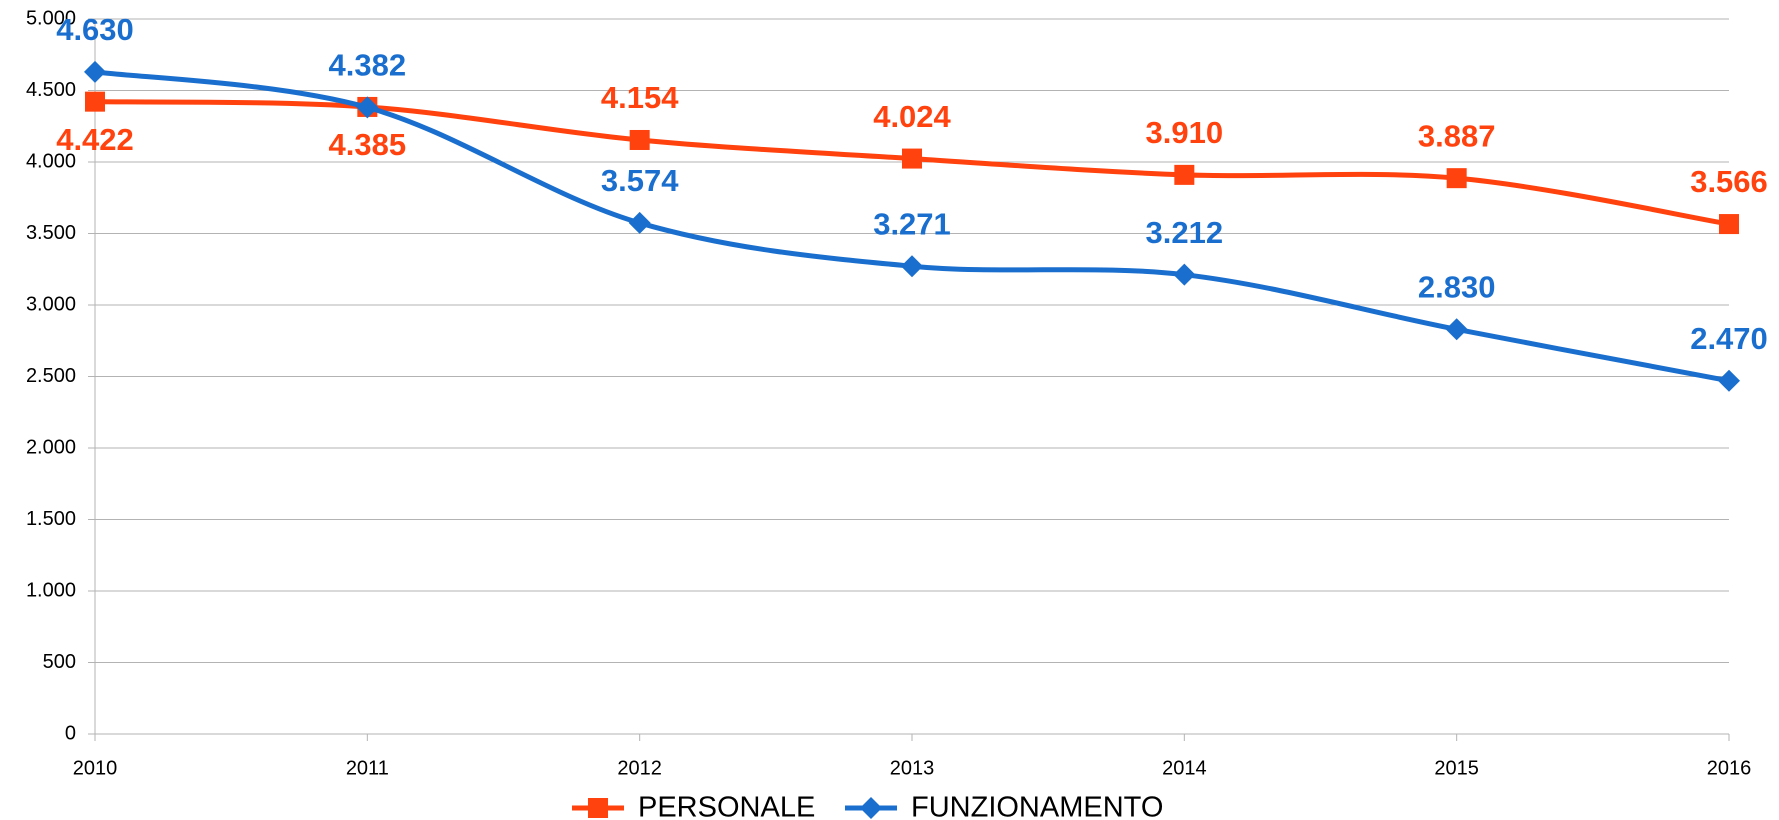 This screenshot has width=1779, height=820. What do you see at coordinates (51, 447) in the screenshot?
I see `y-tick-label: 2.000` at bounding box center [51, 447].